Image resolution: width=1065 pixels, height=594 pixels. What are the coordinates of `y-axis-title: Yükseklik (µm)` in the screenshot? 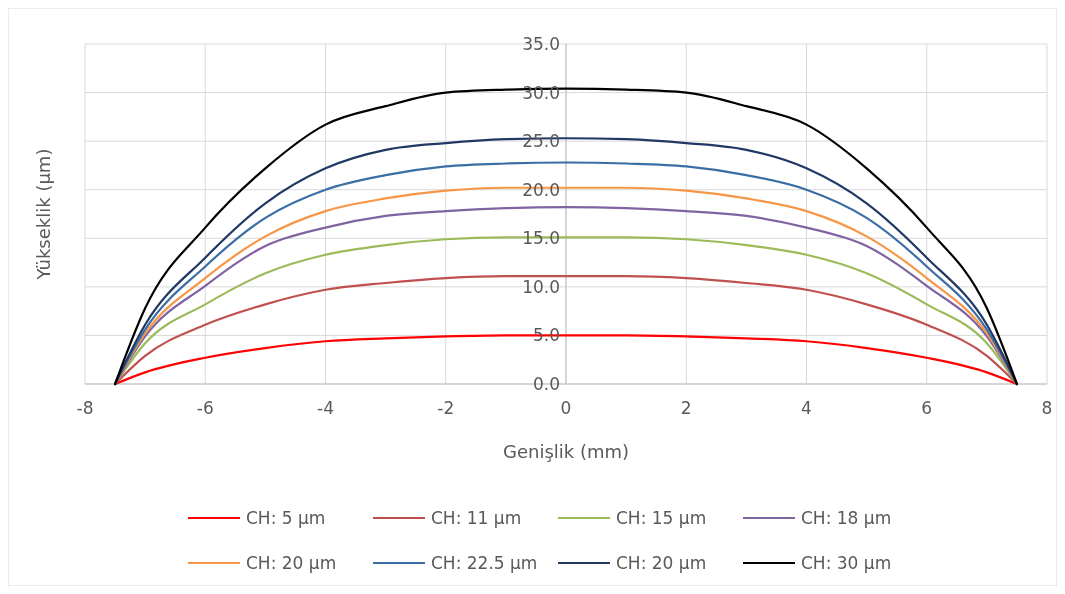 It's located at (43, 214).